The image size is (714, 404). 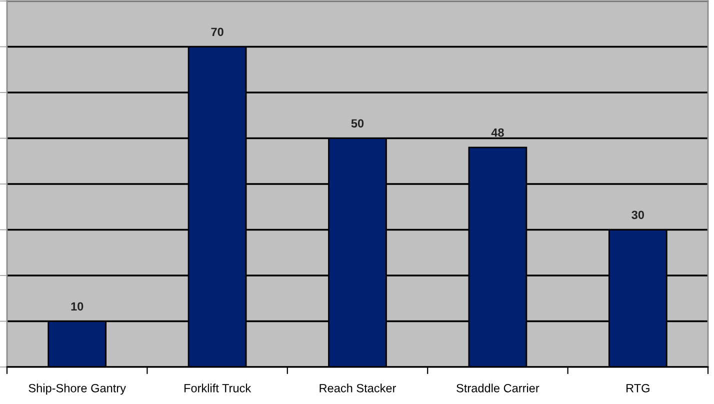 I want to click on x-tick-label: Ship-Shore Gantry, so click(x=77, y=389).